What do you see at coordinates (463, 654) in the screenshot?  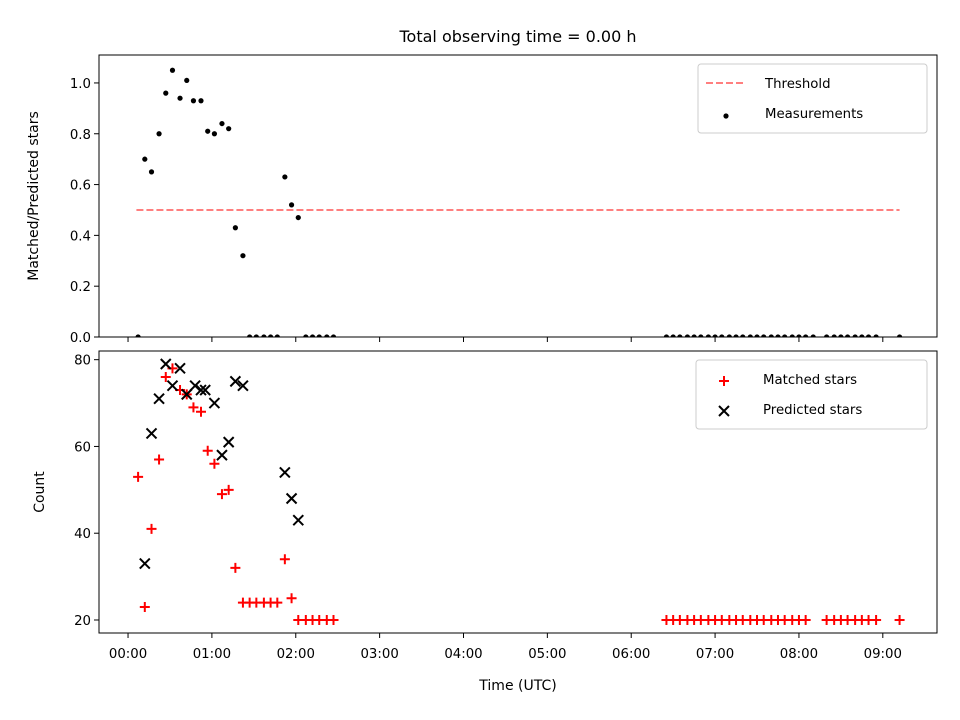 I see `x-tick-label: 04:00` at bounding box center [463, 654].